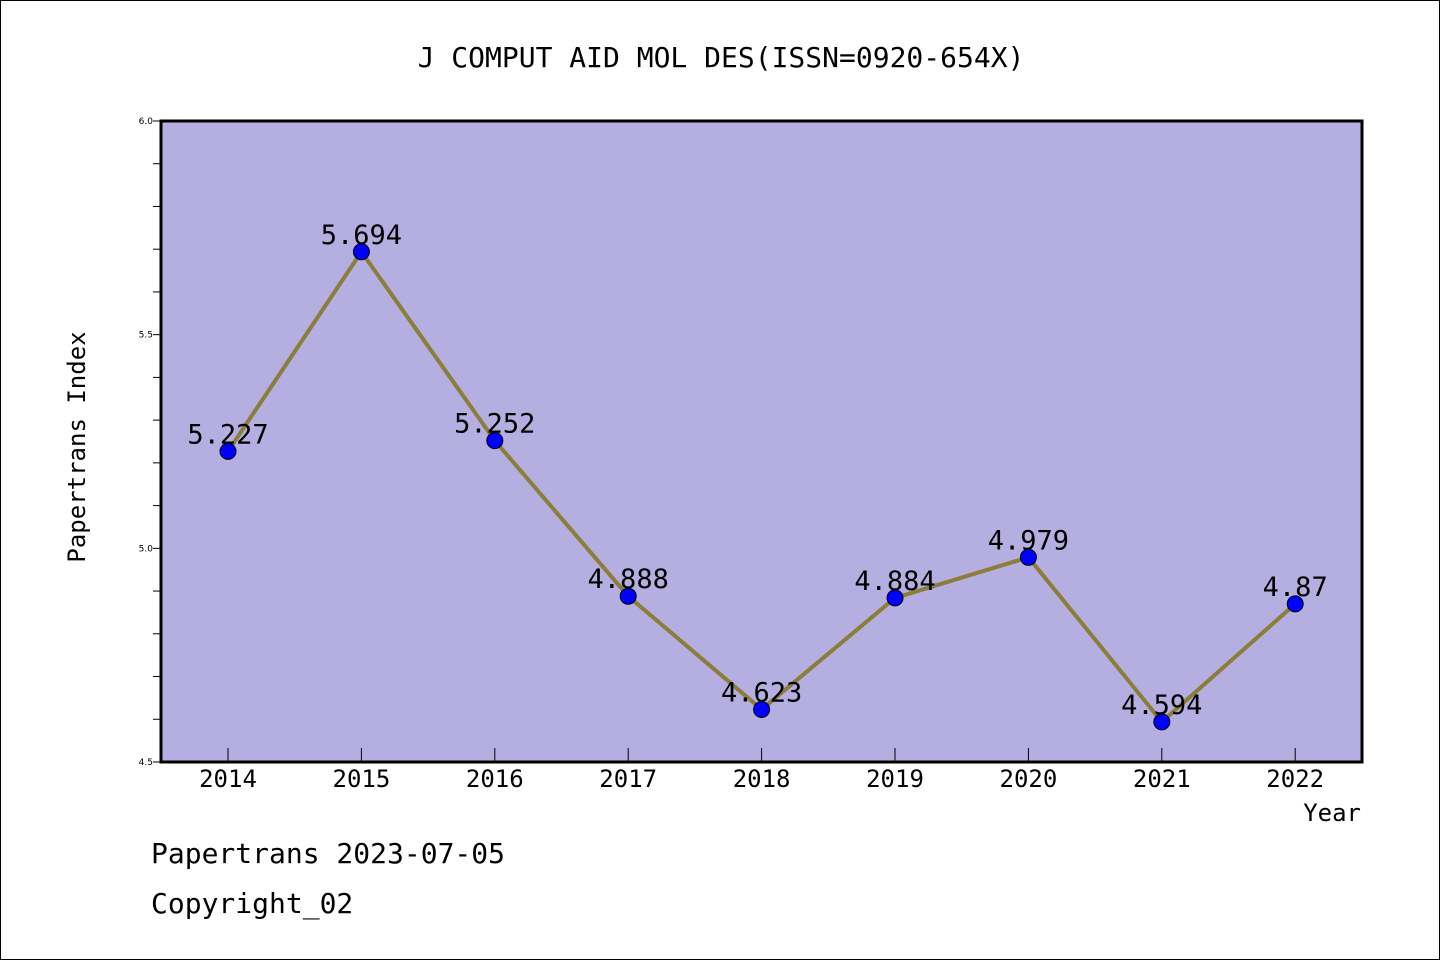  I want to click on data-label: 5.252, so click(494, 424).